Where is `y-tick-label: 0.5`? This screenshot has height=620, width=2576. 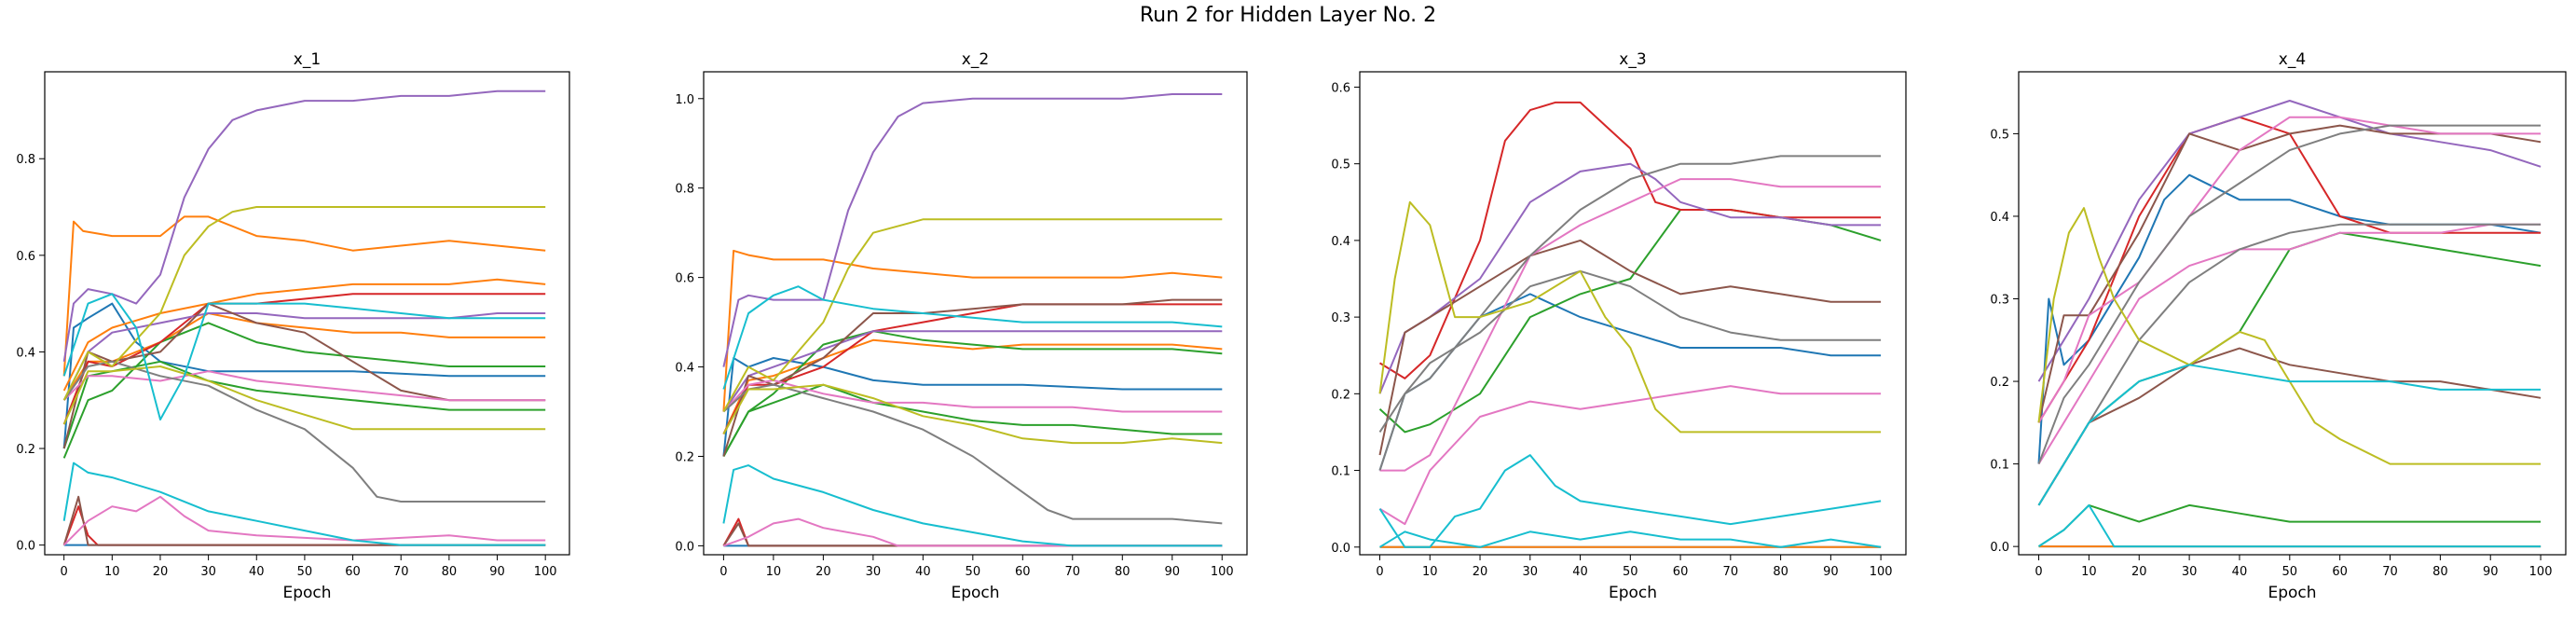 y-tick-label: 0.5 is located at coordinates (1999, 135).